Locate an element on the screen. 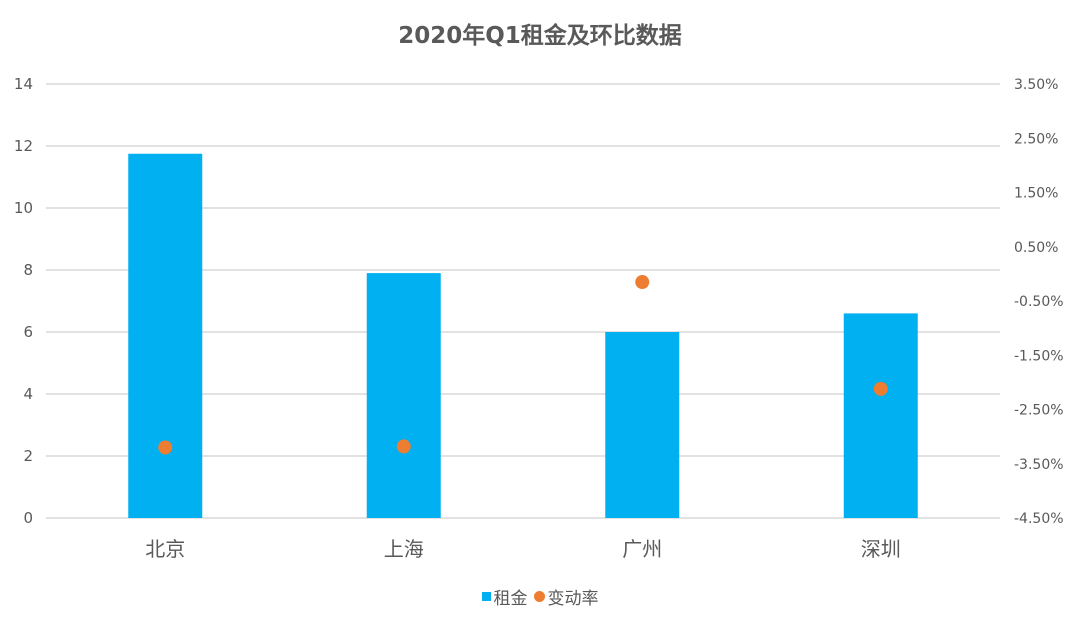 This screenshot has width=1080, height=628. right-tick-label: -0.50% is located at coordinates (1039, 302).